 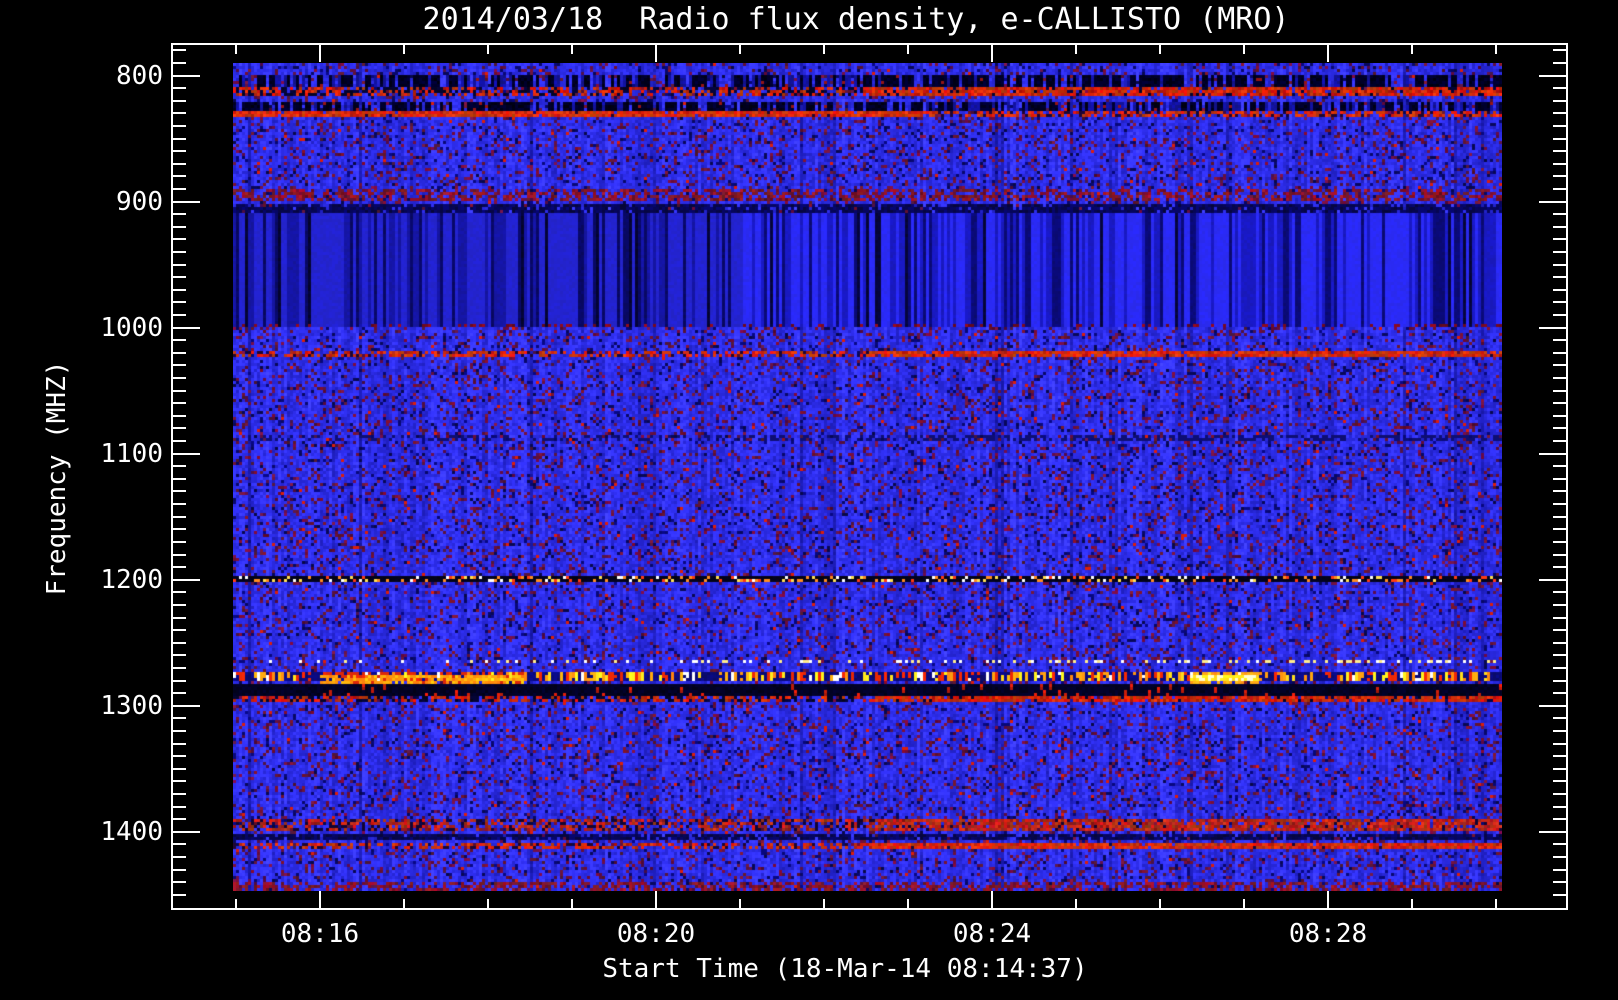 I want to click on y-tick-label: 800, so click(x=139, y=75).